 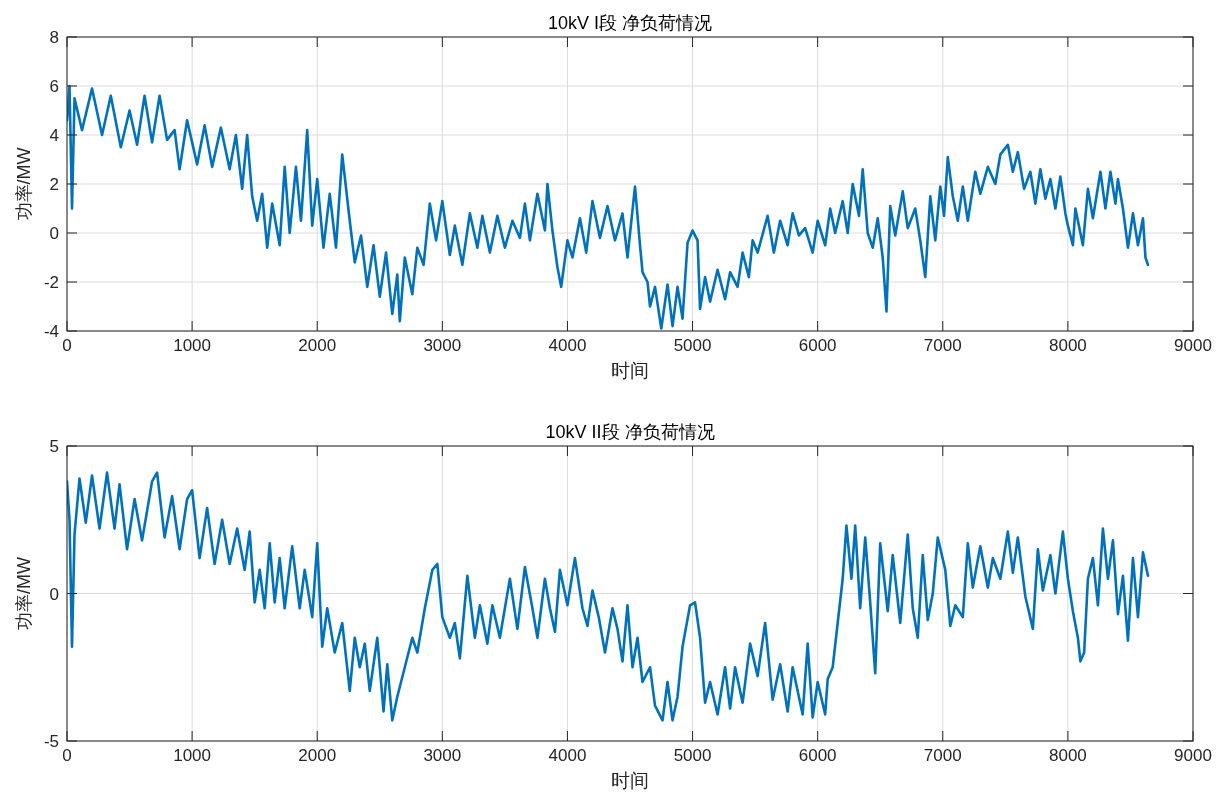 What do you see at coordinates (630, 23) in the screenshot?
I see `chart-title: 10kV I段 净负荷情况` at bounding box center [630, 23].